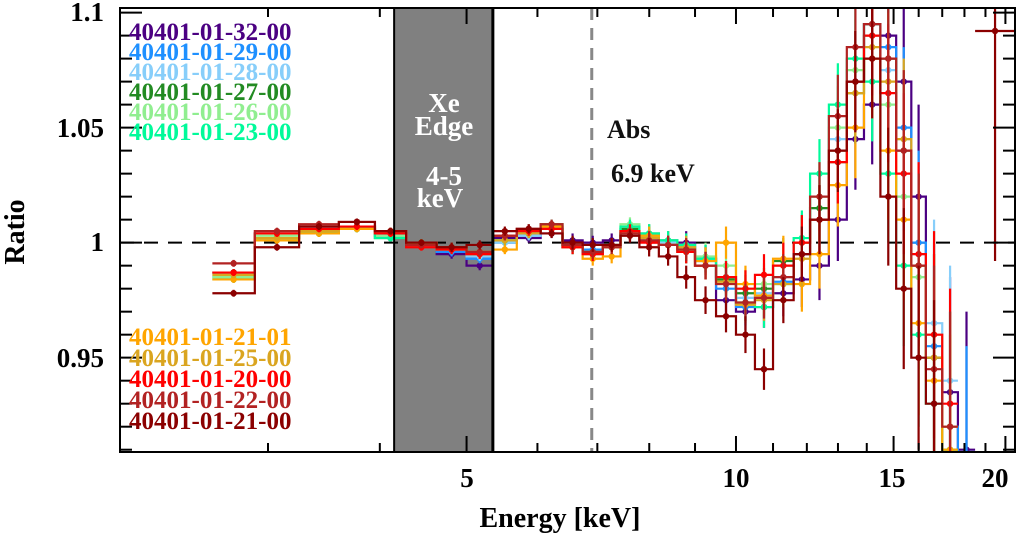  I want to click on x-axis-label: Energy [keV], so click(560, 518).